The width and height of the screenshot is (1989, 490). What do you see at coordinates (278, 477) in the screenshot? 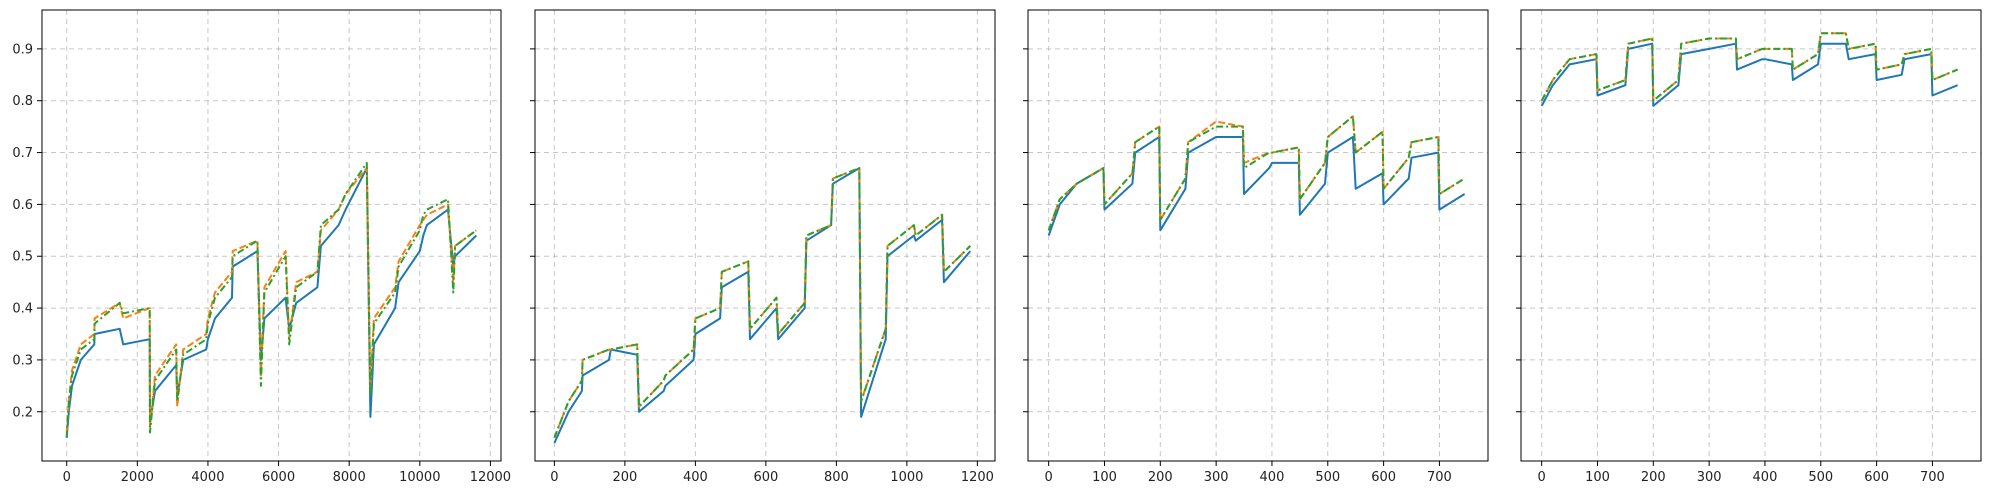
I see `x-tick-label: 6000` at bounding box center [278, 477].